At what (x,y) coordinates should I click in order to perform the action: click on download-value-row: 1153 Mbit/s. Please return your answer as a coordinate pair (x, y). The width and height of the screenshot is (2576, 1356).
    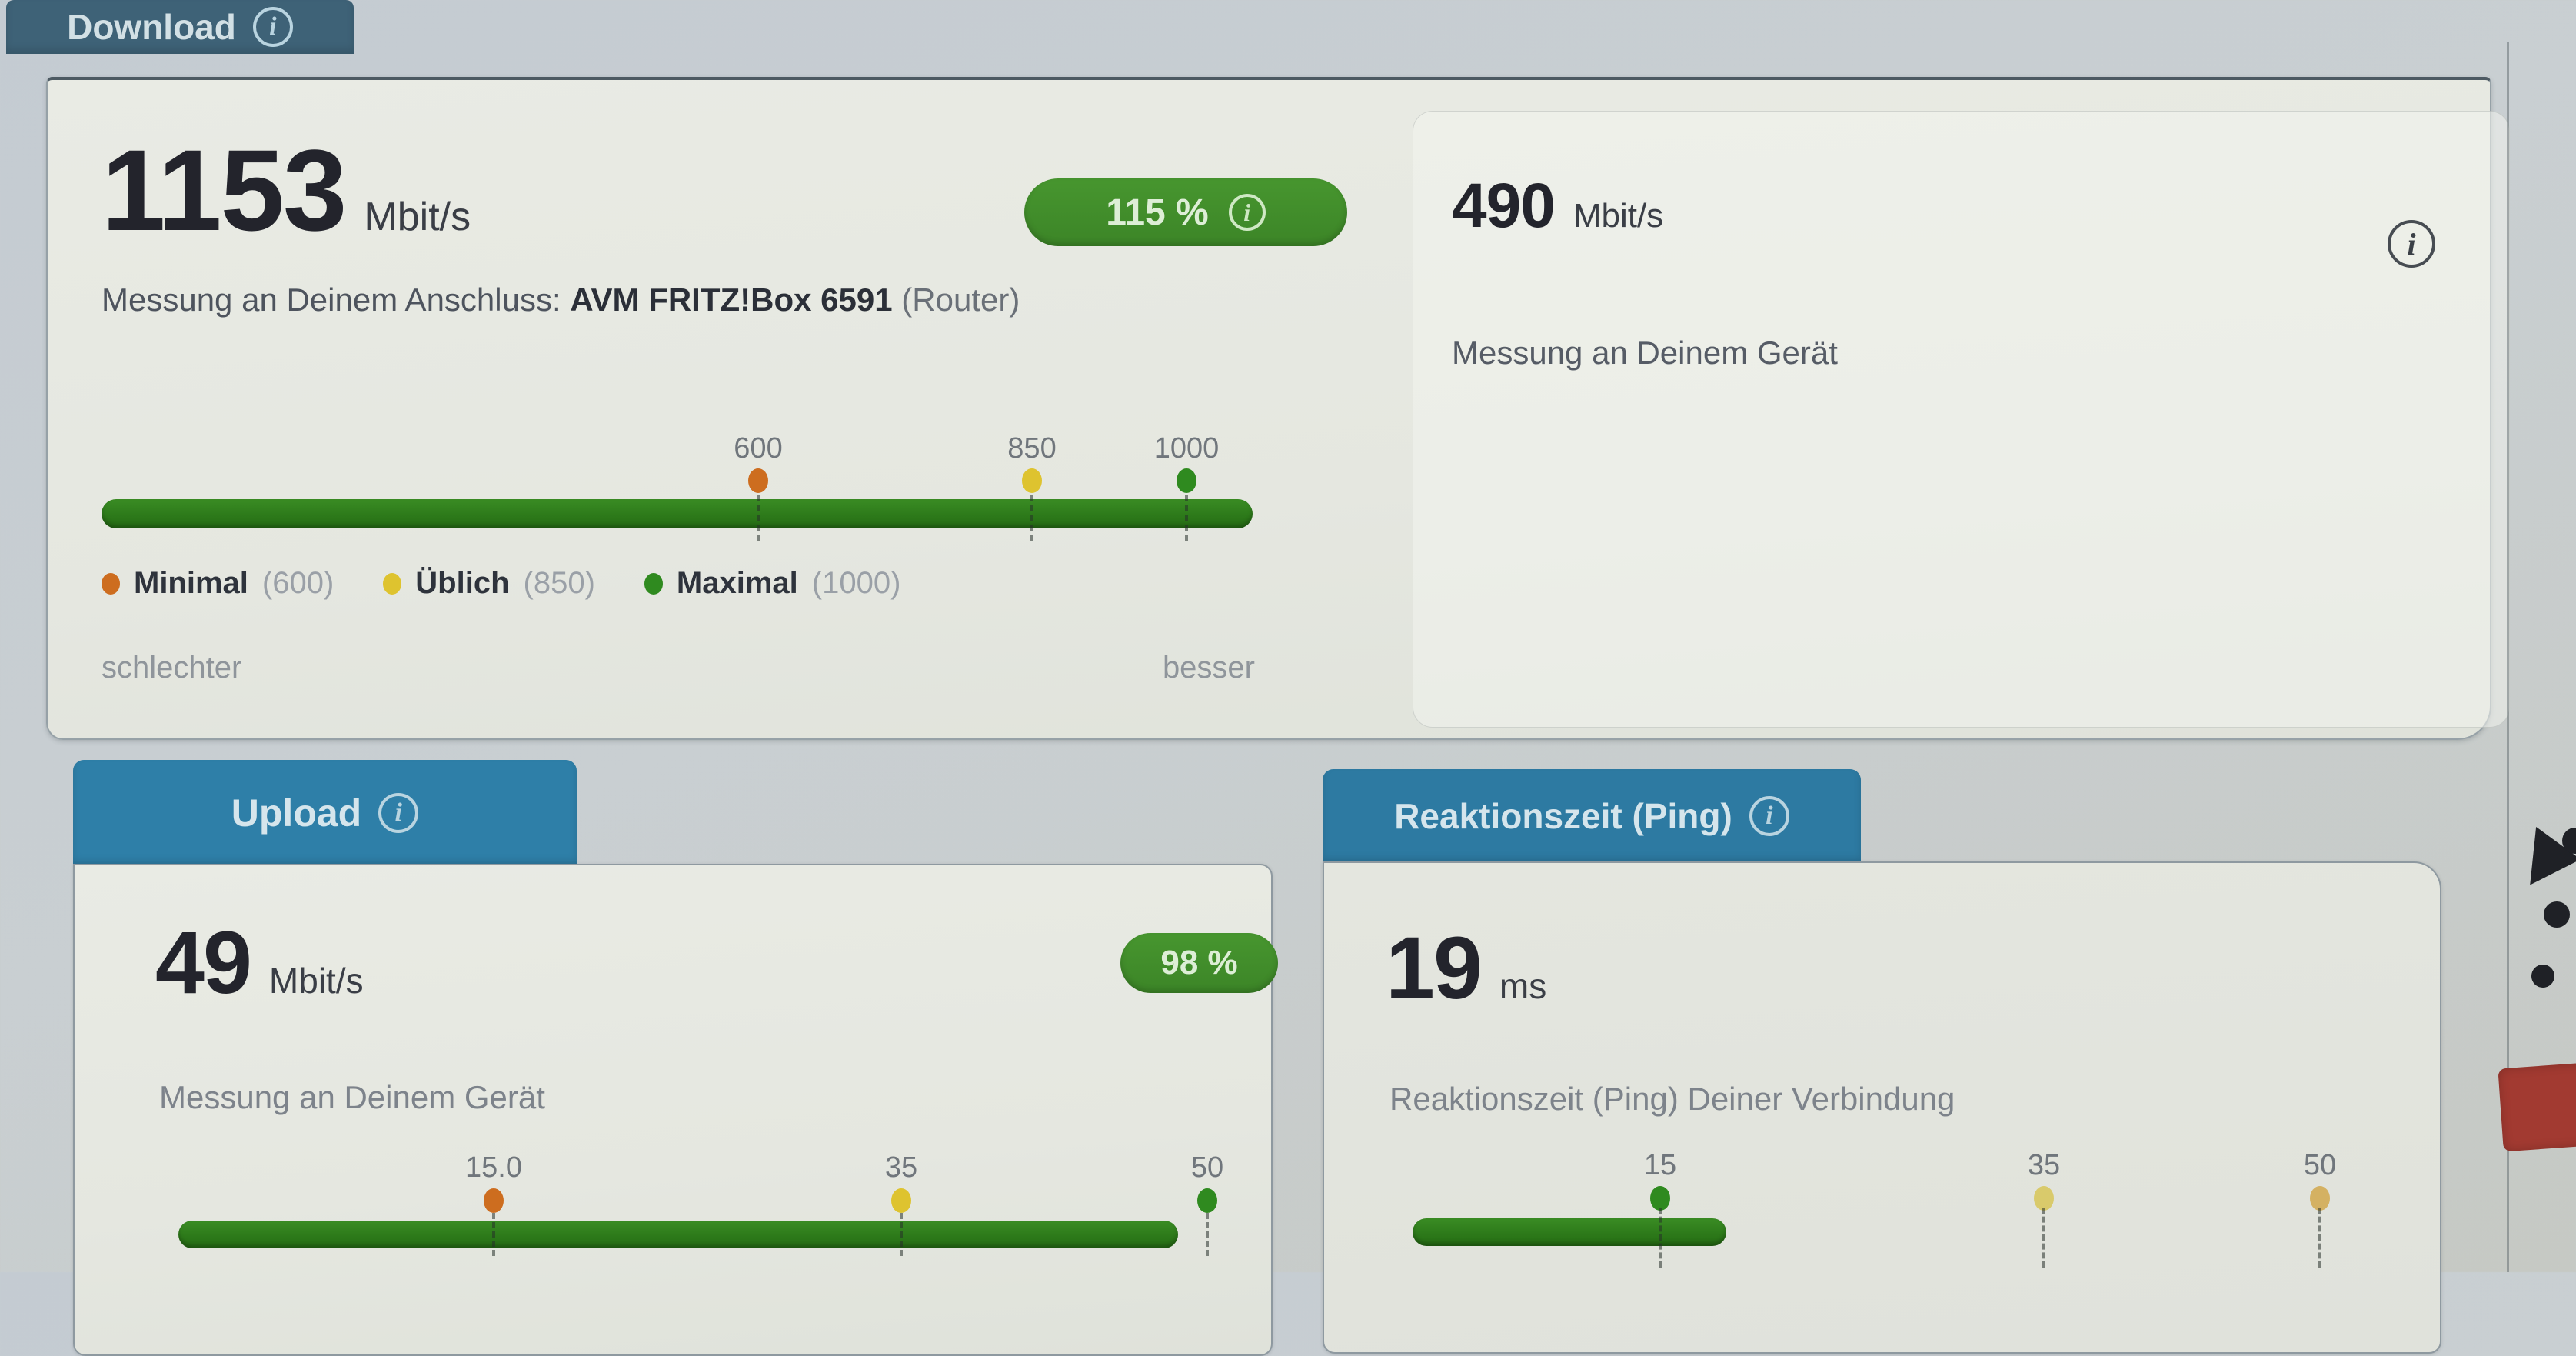
    Looking at the image, I should click on (286, 190).